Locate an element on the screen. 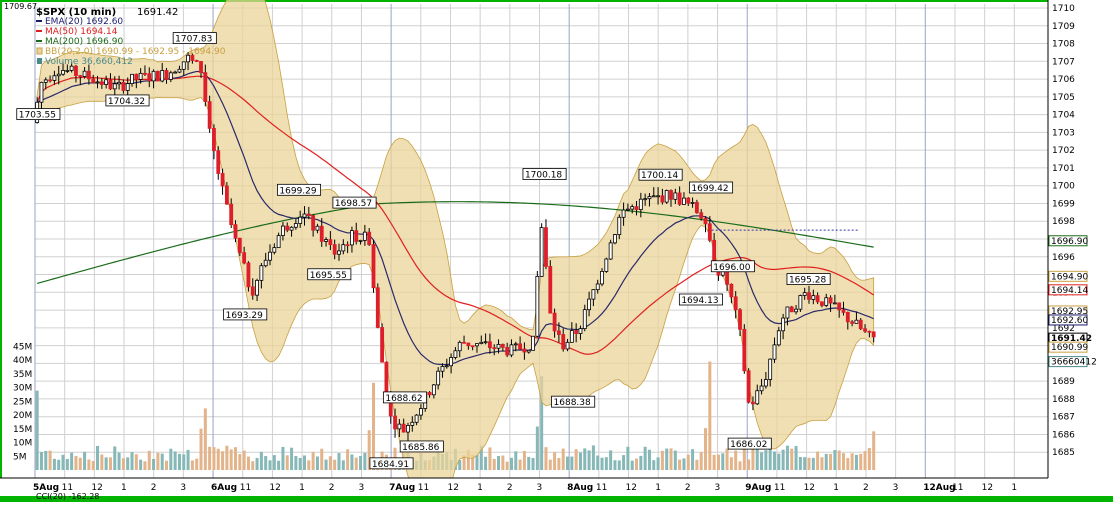 This screenshot has width=1113, height=506. x-tick-label: 1 is located at coordinates (658, 488).